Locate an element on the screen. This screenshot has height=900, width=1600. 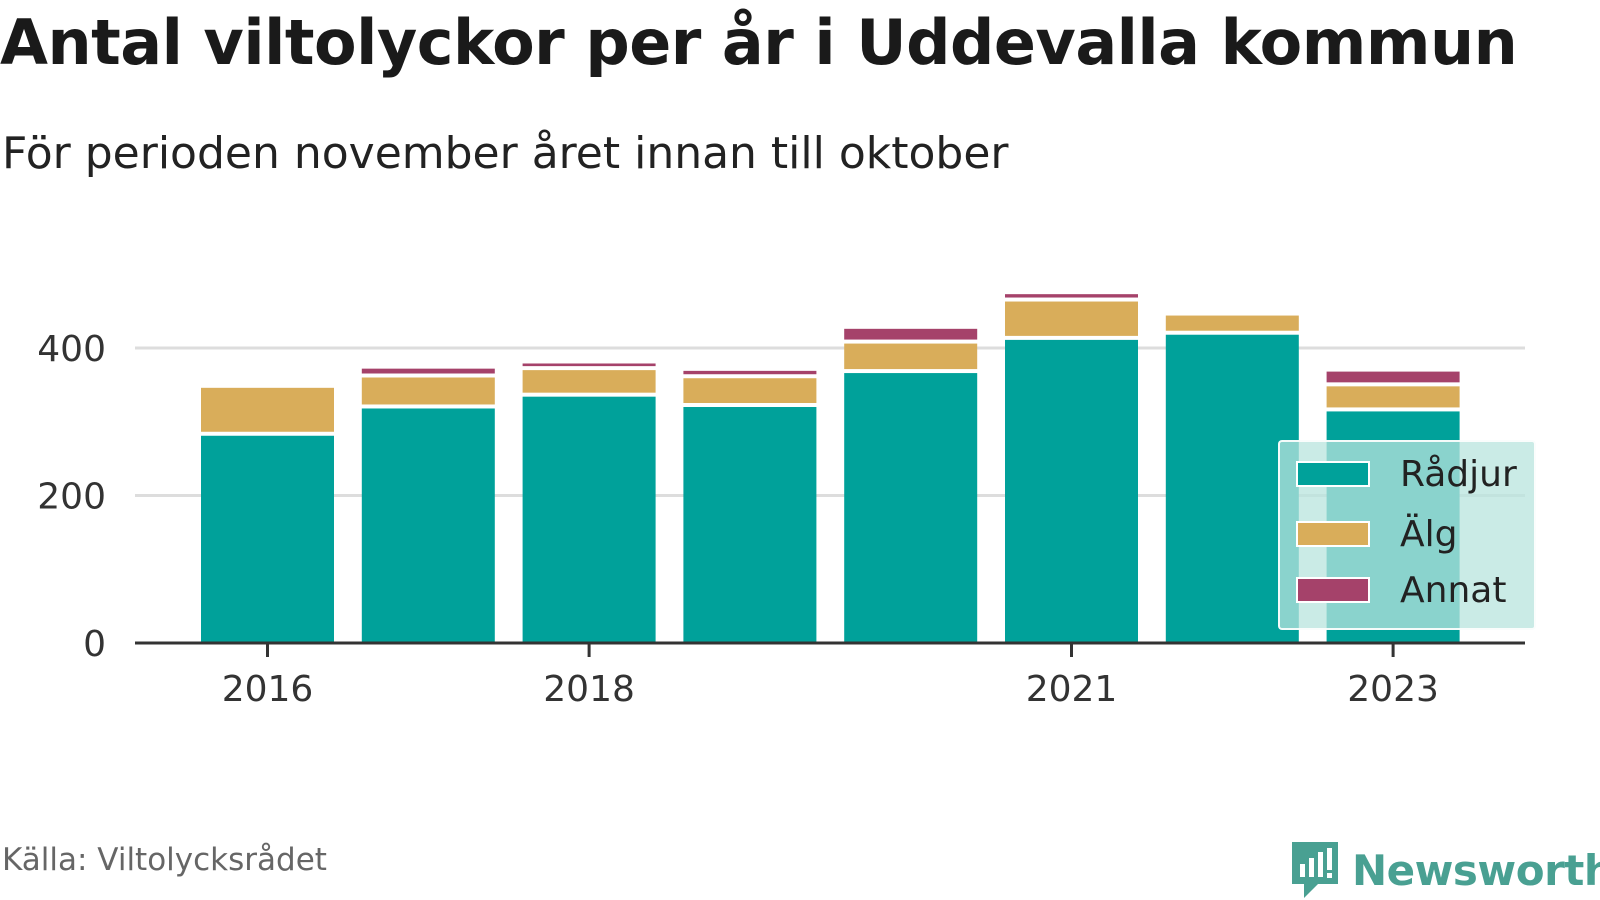
y-tick-label: 400 is located at coordinates (71, 349).